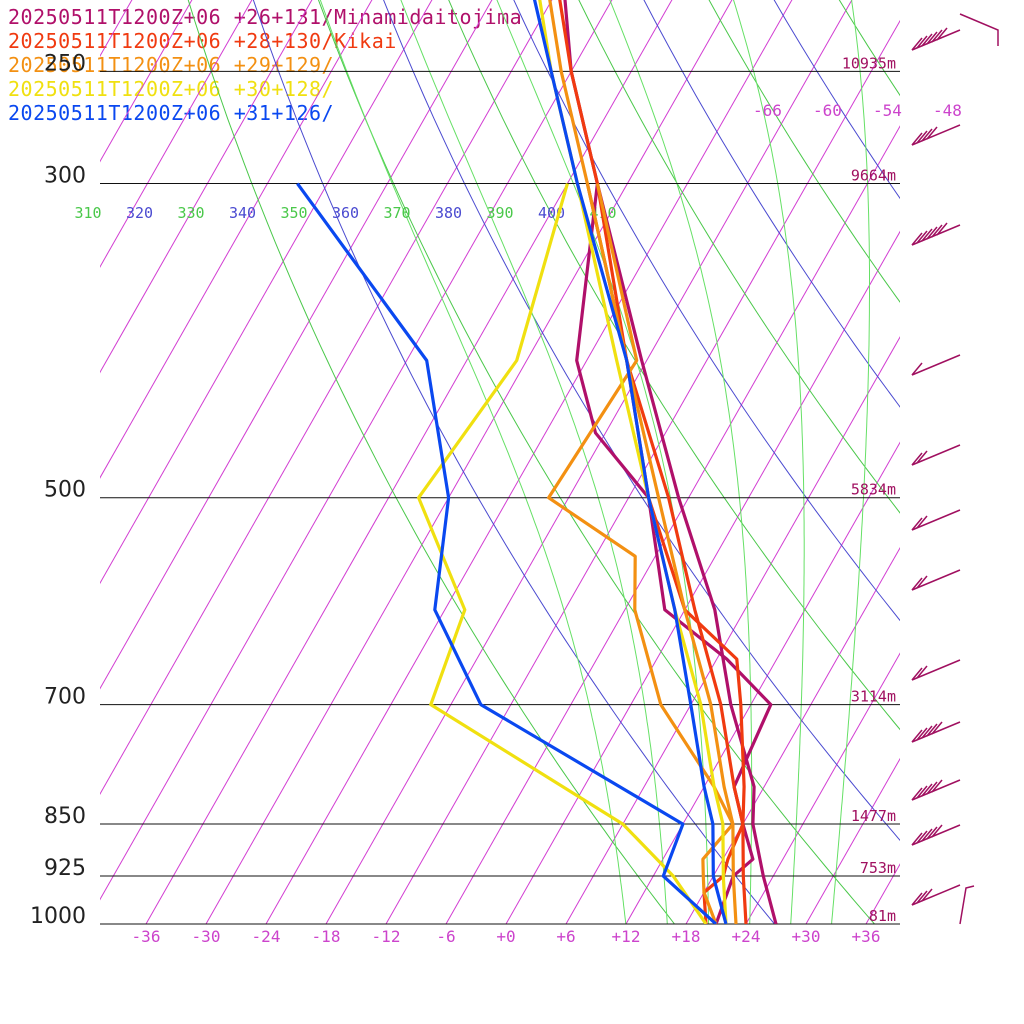 The height and width of the screenshot is (1024, 1024). What do you see at coordinates (505, 936) in the screenshot?
I see `temperature-tick-label: +0` at bounding box center [505, 936].